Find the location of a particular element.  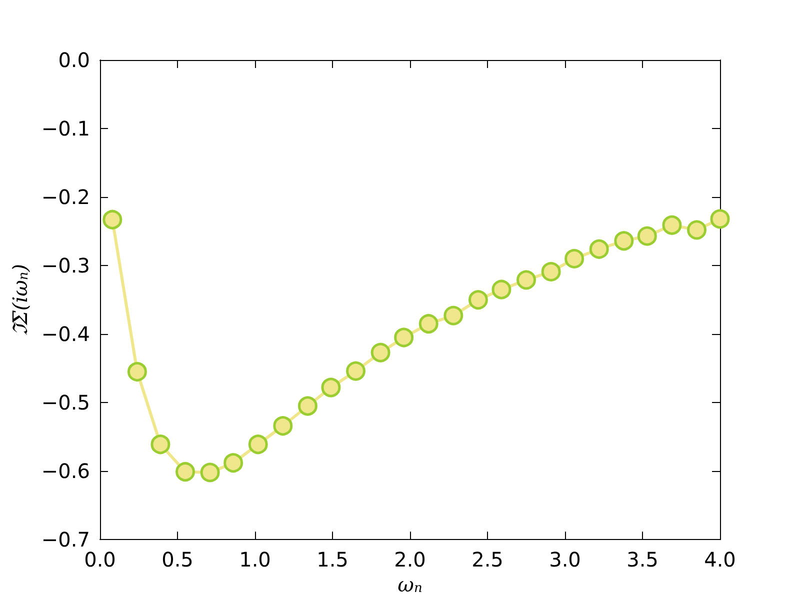

x-tick-label: 2.0 is located at coordinates (410, 560).